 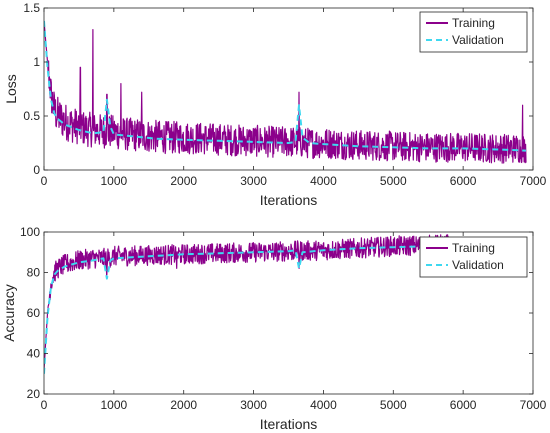 I want to click on y-axis-label: Accuracy, so click(x=9, y=313).